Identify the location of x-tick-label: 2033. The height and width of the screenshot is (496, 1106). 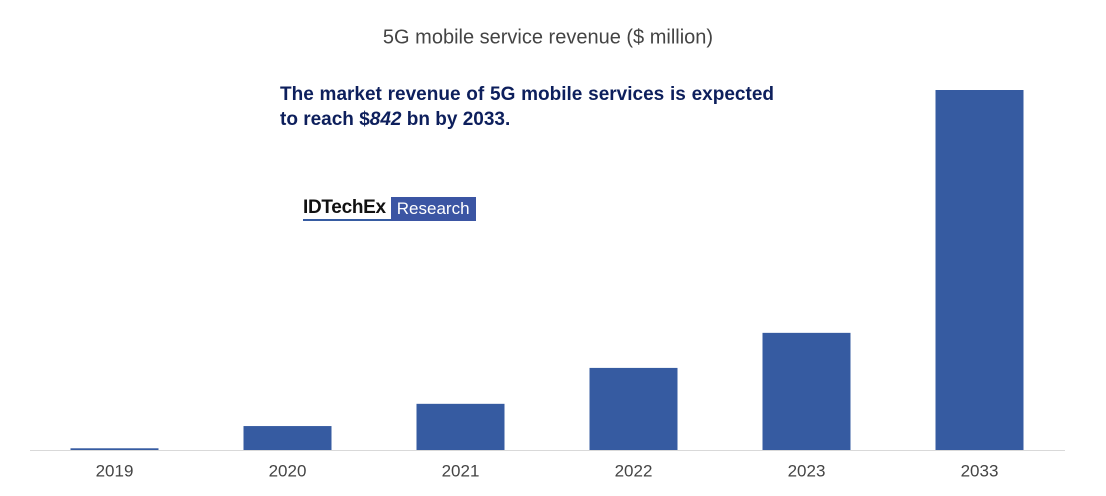
(980, 470).